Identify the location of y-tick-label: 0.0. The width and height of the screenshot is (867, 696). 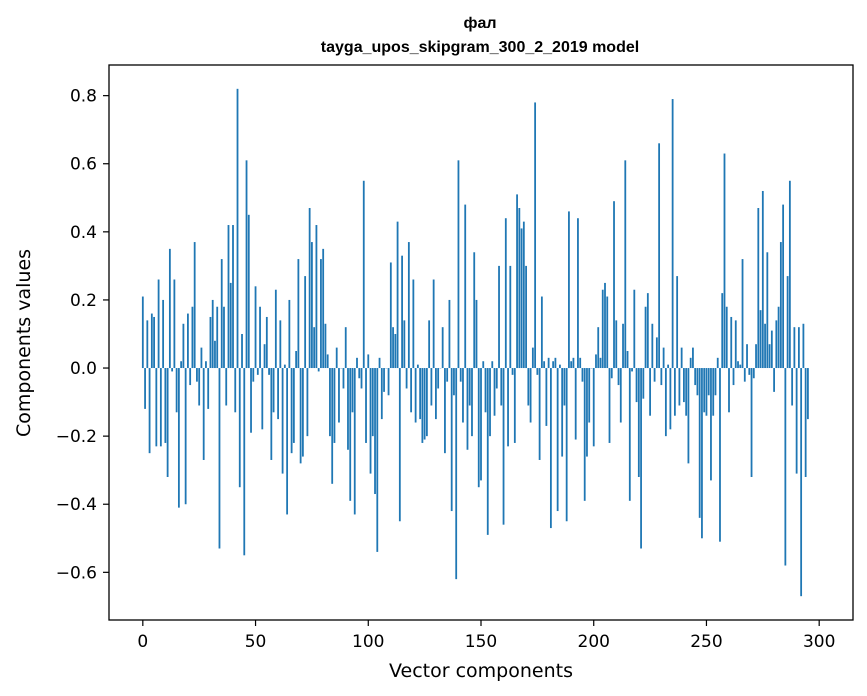
(83, 369).